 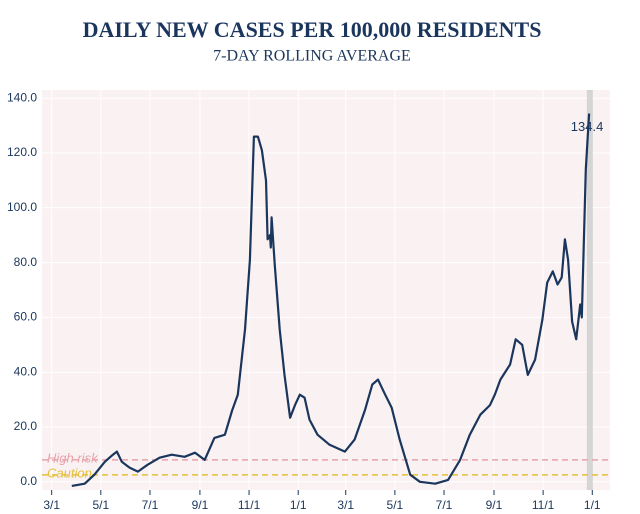 What do you see at coordinates (312, 29) in the screenshot?
I see `chart-title: DAILY NEW CASES PER 100,000 RESIDENTS` at bounding box center [312, 29].